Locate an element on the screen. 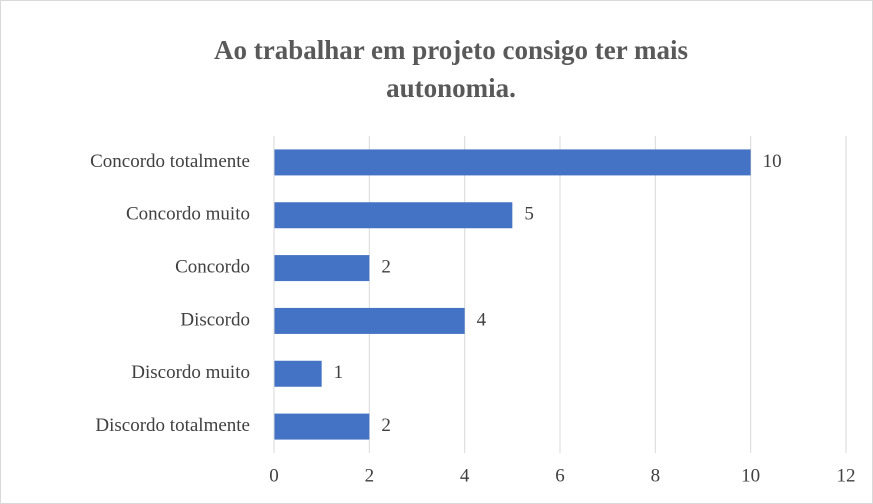 The height and width of the screenshot is (504, 873). y-tick-label: Discordo muito is located at coordinates (190, 372).